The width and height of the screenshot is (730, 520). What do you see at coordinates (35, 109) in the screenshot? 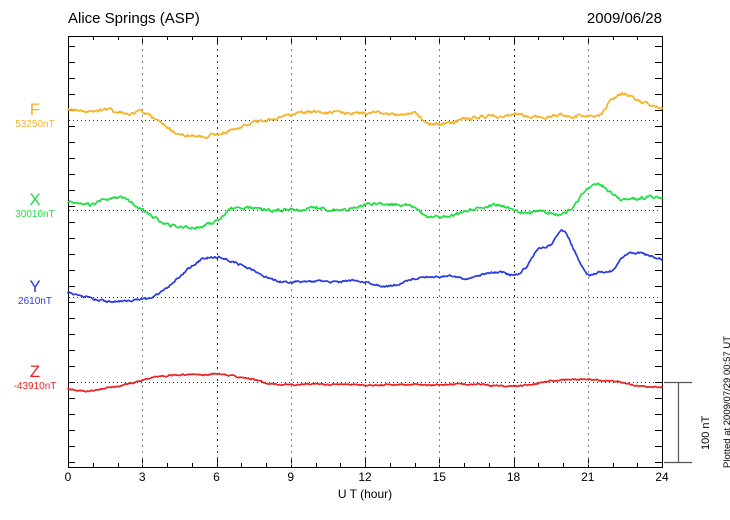
I see `component-letter-f: F` at bounding box center [35, 109].